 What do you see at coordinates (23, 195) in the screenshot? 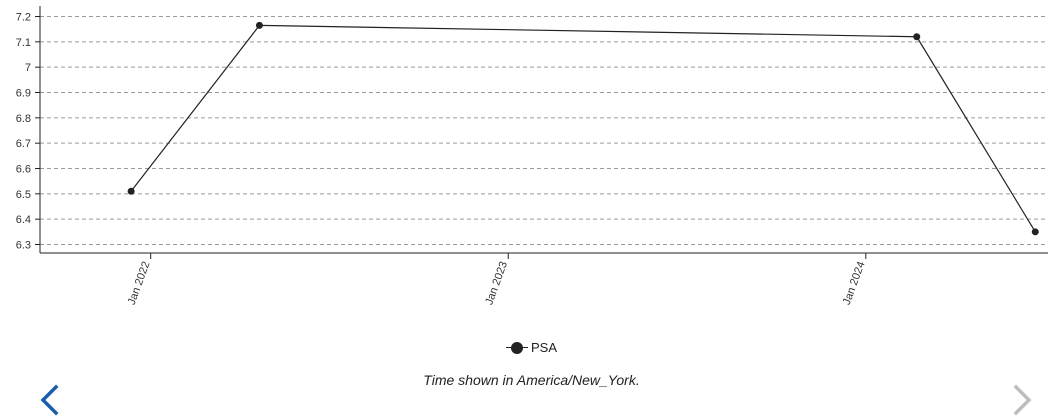
I see `y-tick-label: 6.5` at bounding box center [23, 195].